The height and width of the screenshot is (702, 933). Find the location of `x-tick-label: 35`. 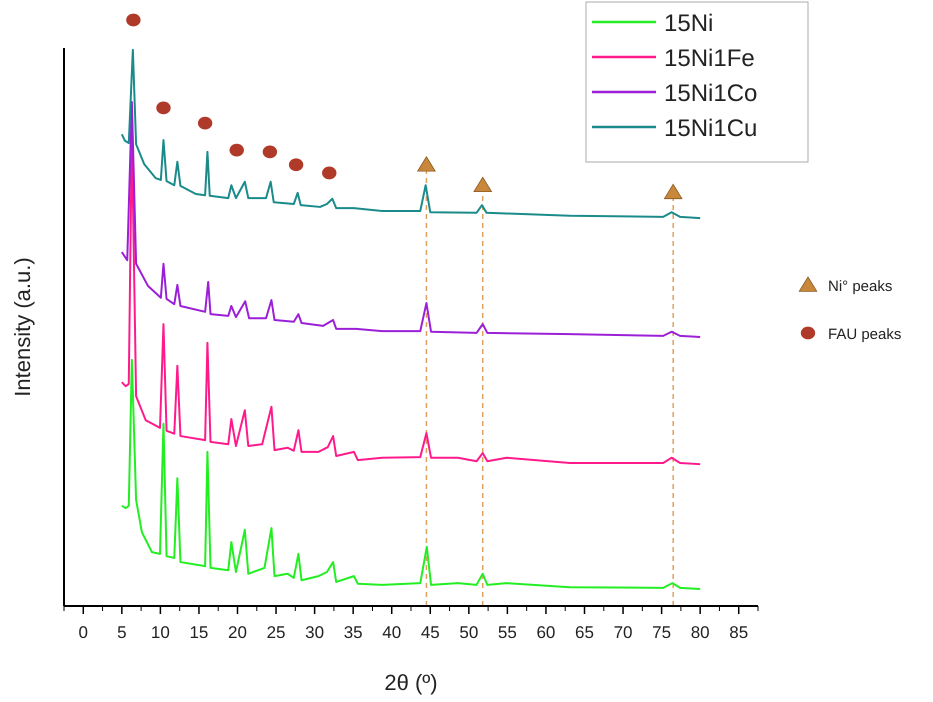

x-tick-label: 35 is located at coordinates (353, 632).